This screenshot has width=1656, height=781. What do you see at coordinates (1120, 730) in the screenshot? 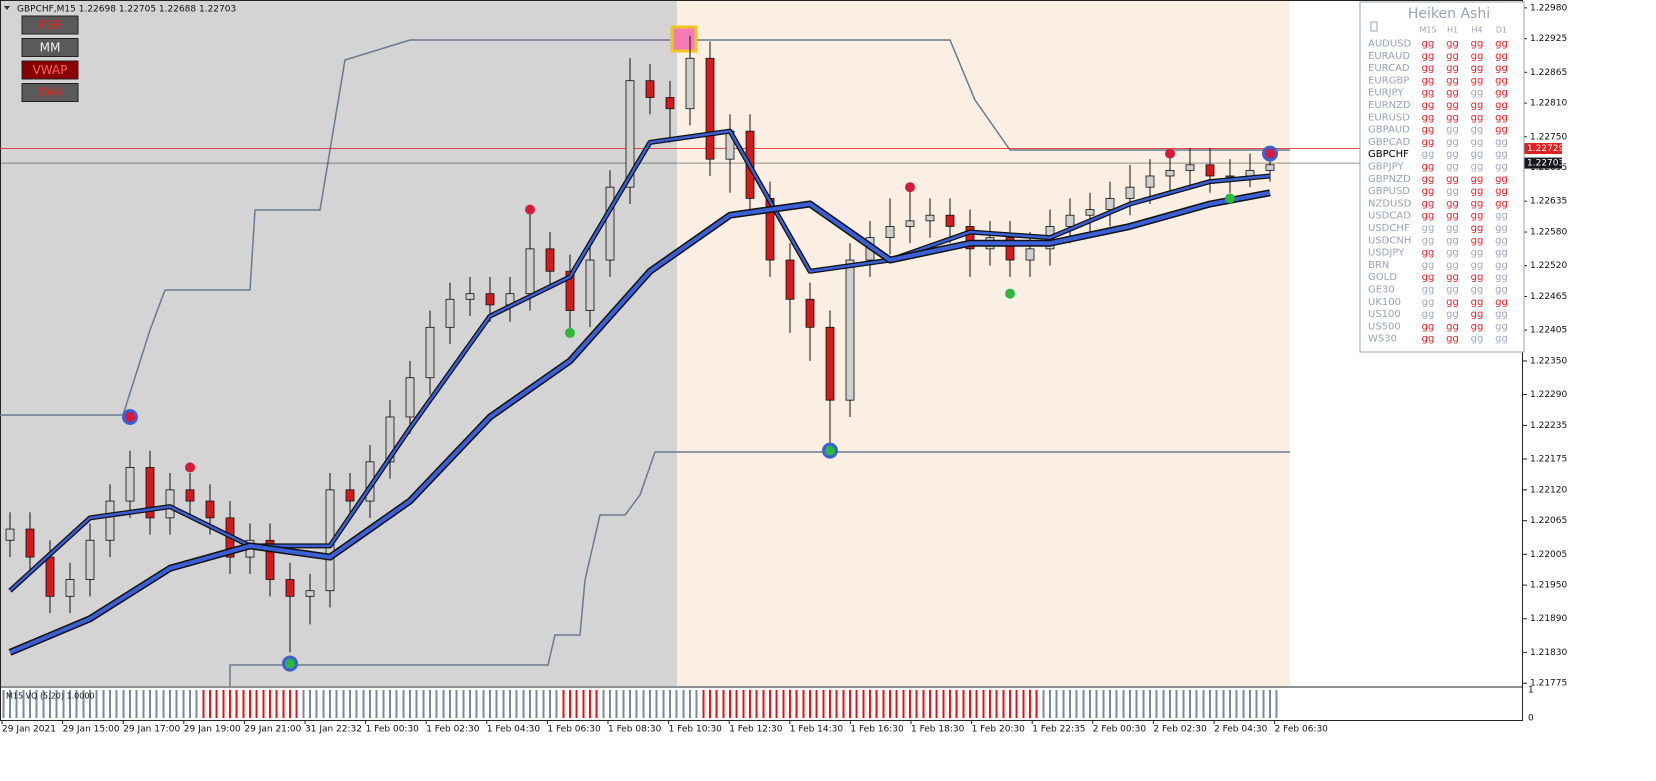
I see `x-tick-label: 2 Feb 00:30` at bounding box center [1120, 730].